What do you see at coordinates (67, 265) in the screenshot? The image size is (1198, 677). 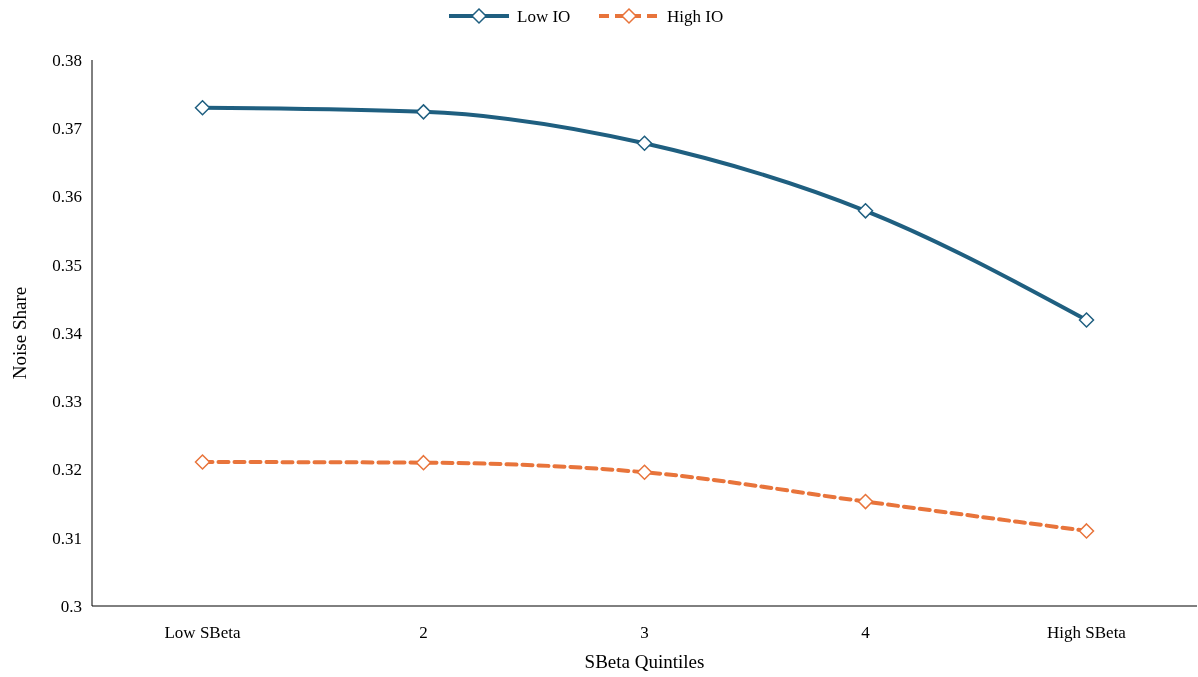 I see `y-tick-label: 0.35` at bounding box center [67, 265].